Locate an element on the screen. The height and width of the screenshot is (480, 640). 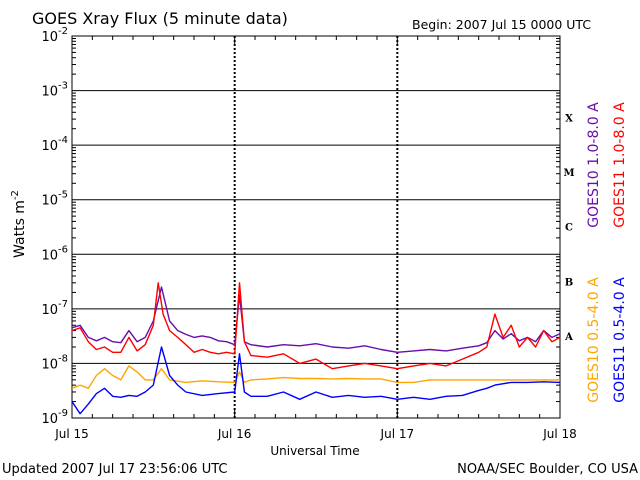
flare-class-a: A is located at coordinates (568, 337).